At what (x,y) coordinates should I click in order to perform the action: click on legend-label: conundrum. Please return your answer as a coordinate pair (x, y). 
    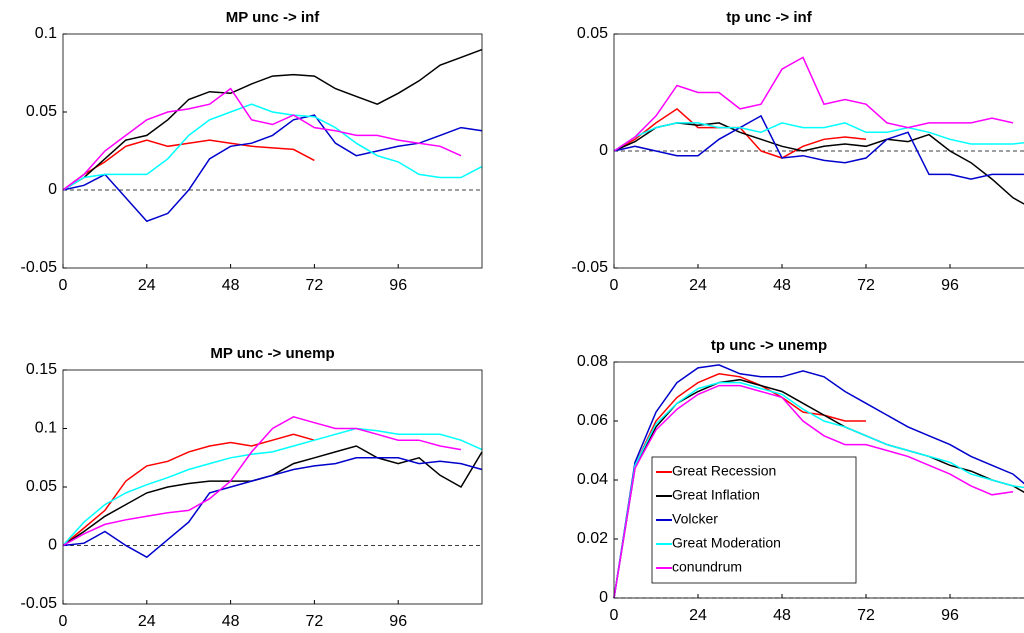
    Looking at the image, I should click on (707, 567).